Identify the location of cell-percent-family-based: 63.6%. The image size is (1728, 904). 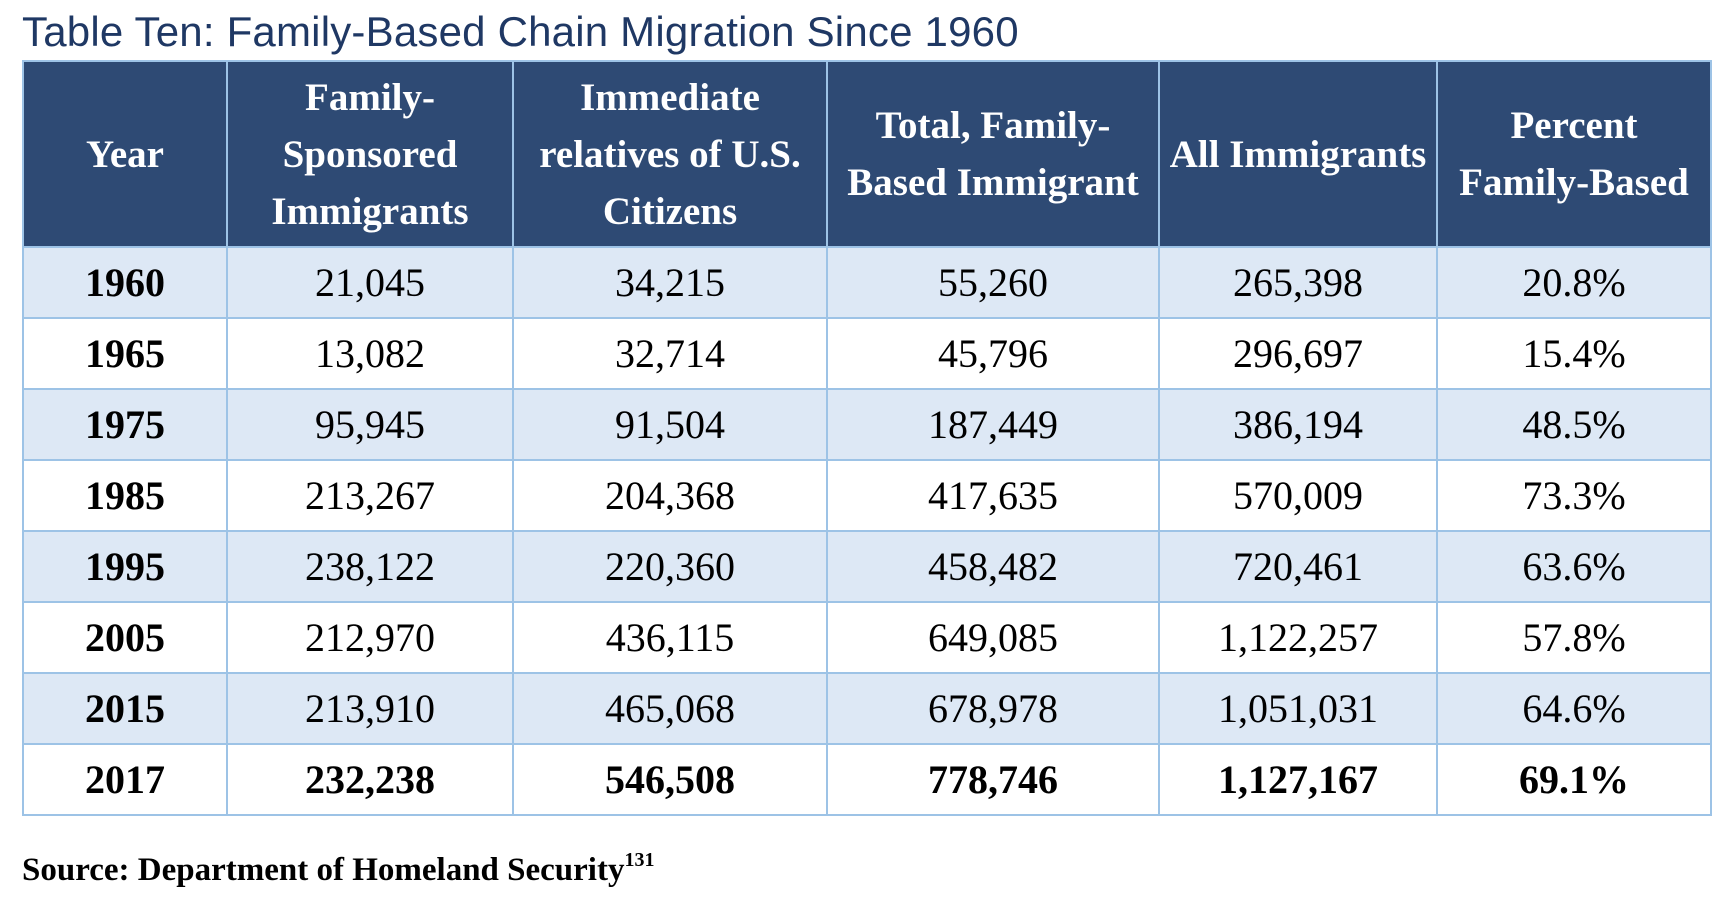
(1574, 566).